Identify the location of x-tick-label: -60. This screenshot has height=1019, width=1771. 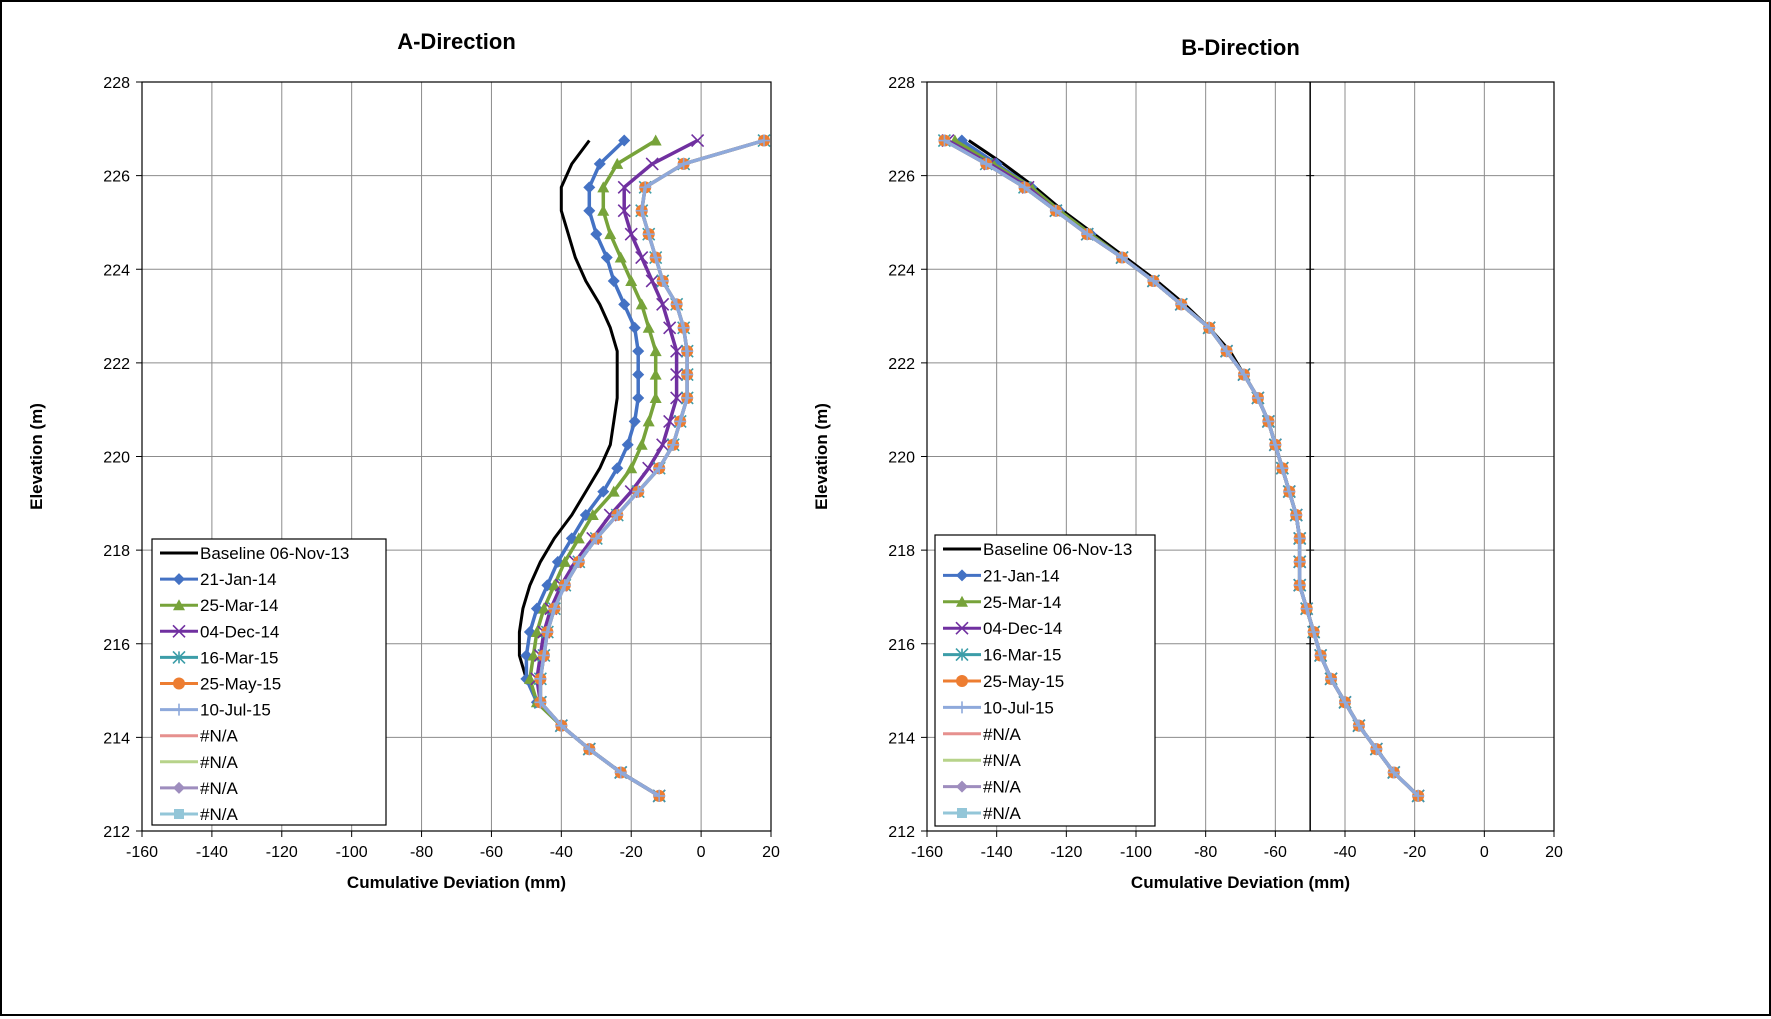
(491, 852).